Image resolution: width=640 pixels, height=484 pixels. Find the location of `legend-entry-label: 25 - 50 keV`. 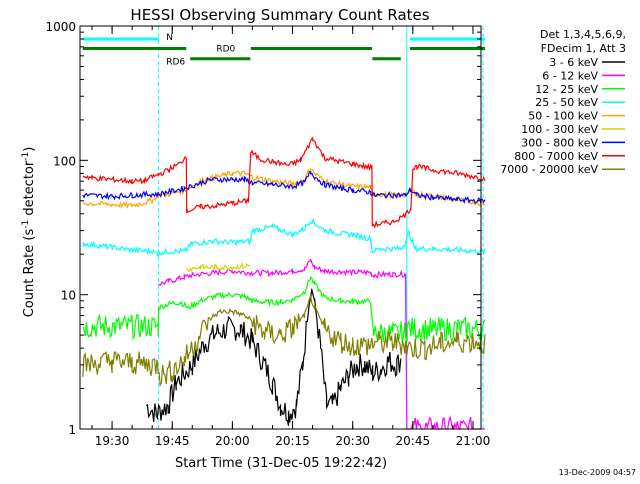

legend-entry-label: 25 - 50 keV is located at coordinates (566, 102).